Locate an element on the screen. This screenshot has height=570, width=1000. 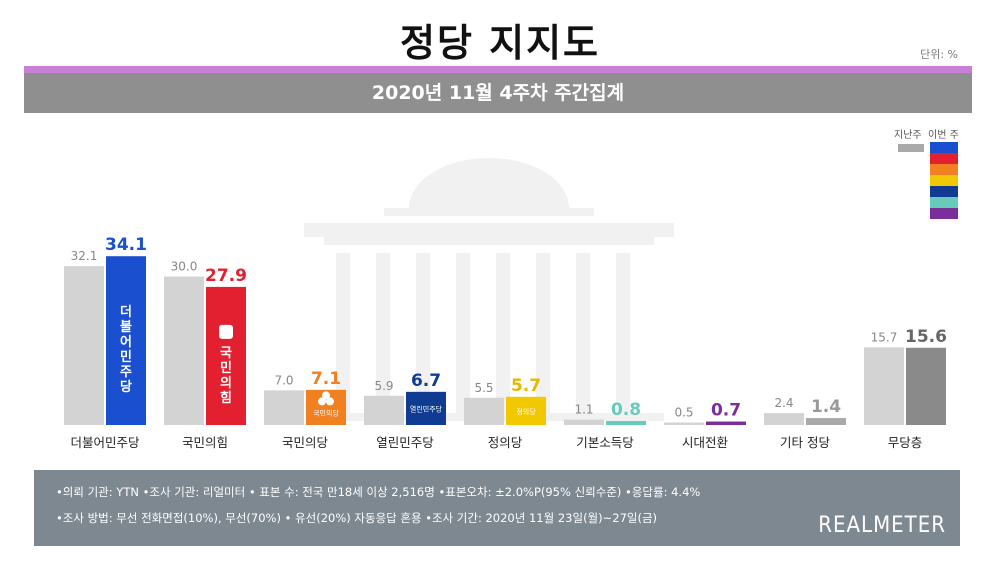
party-logo-icon: 열린민주당 is located at coordinates (426, 408).